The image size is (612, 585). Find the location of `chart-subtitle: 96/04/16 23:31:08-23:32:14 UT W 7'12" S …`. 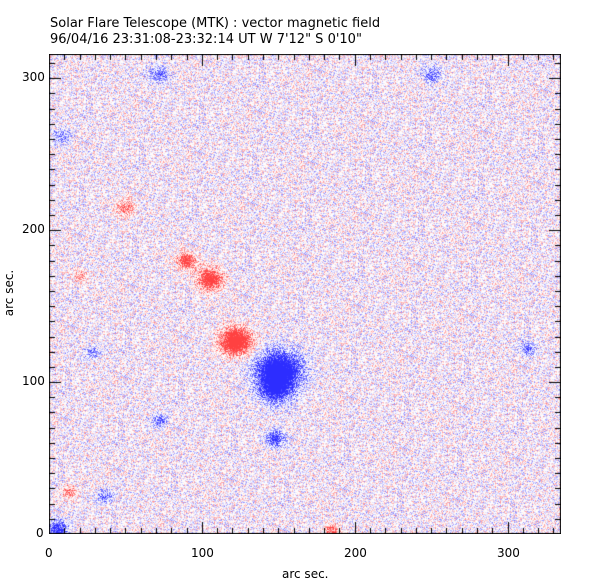

chart-subtitle: 96/04/16 23:31:08-23:32:14 UT W 7'12" S … is located at coordinates (206, 39).